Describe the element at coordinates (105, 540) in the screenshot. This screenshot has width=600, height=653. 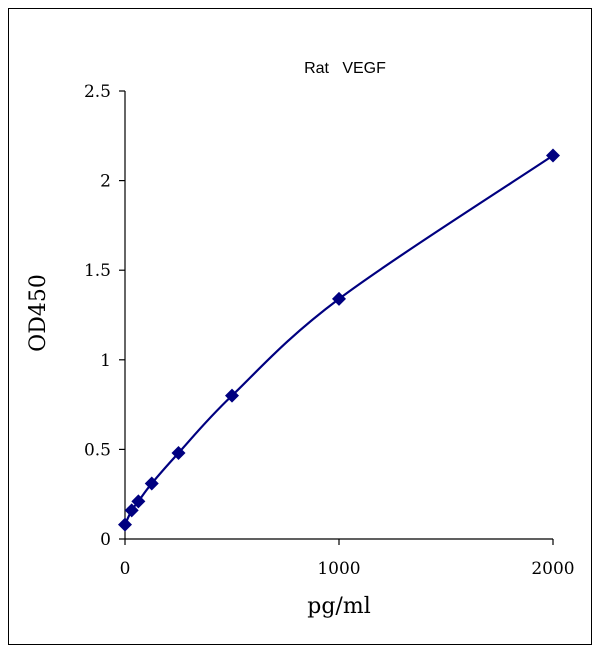
I see `y-tick-label: 0` at that location.